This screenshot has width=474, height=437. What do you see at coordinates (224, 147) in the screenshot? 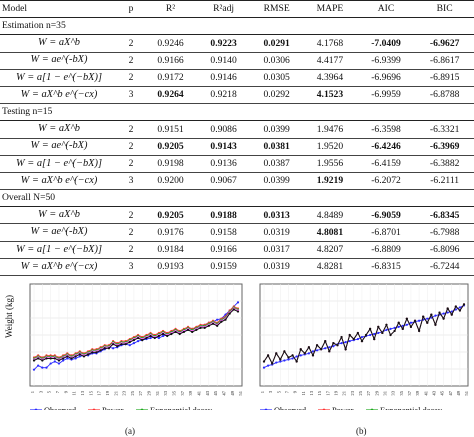
I see `cell-r2adj: 0.9143` at bounding box center [224, 147].